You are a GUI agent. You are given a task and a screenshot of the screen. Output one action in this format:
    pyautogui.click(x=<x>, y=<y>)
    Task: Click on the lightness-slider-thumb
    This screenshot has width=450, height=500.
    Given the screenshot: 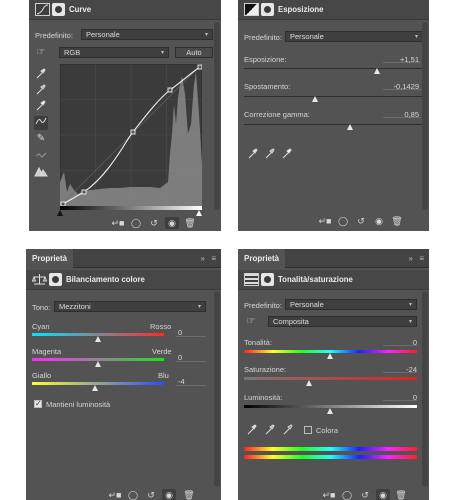 What is the action you would take?
    pyautogui.click(x=330, y=411)
    